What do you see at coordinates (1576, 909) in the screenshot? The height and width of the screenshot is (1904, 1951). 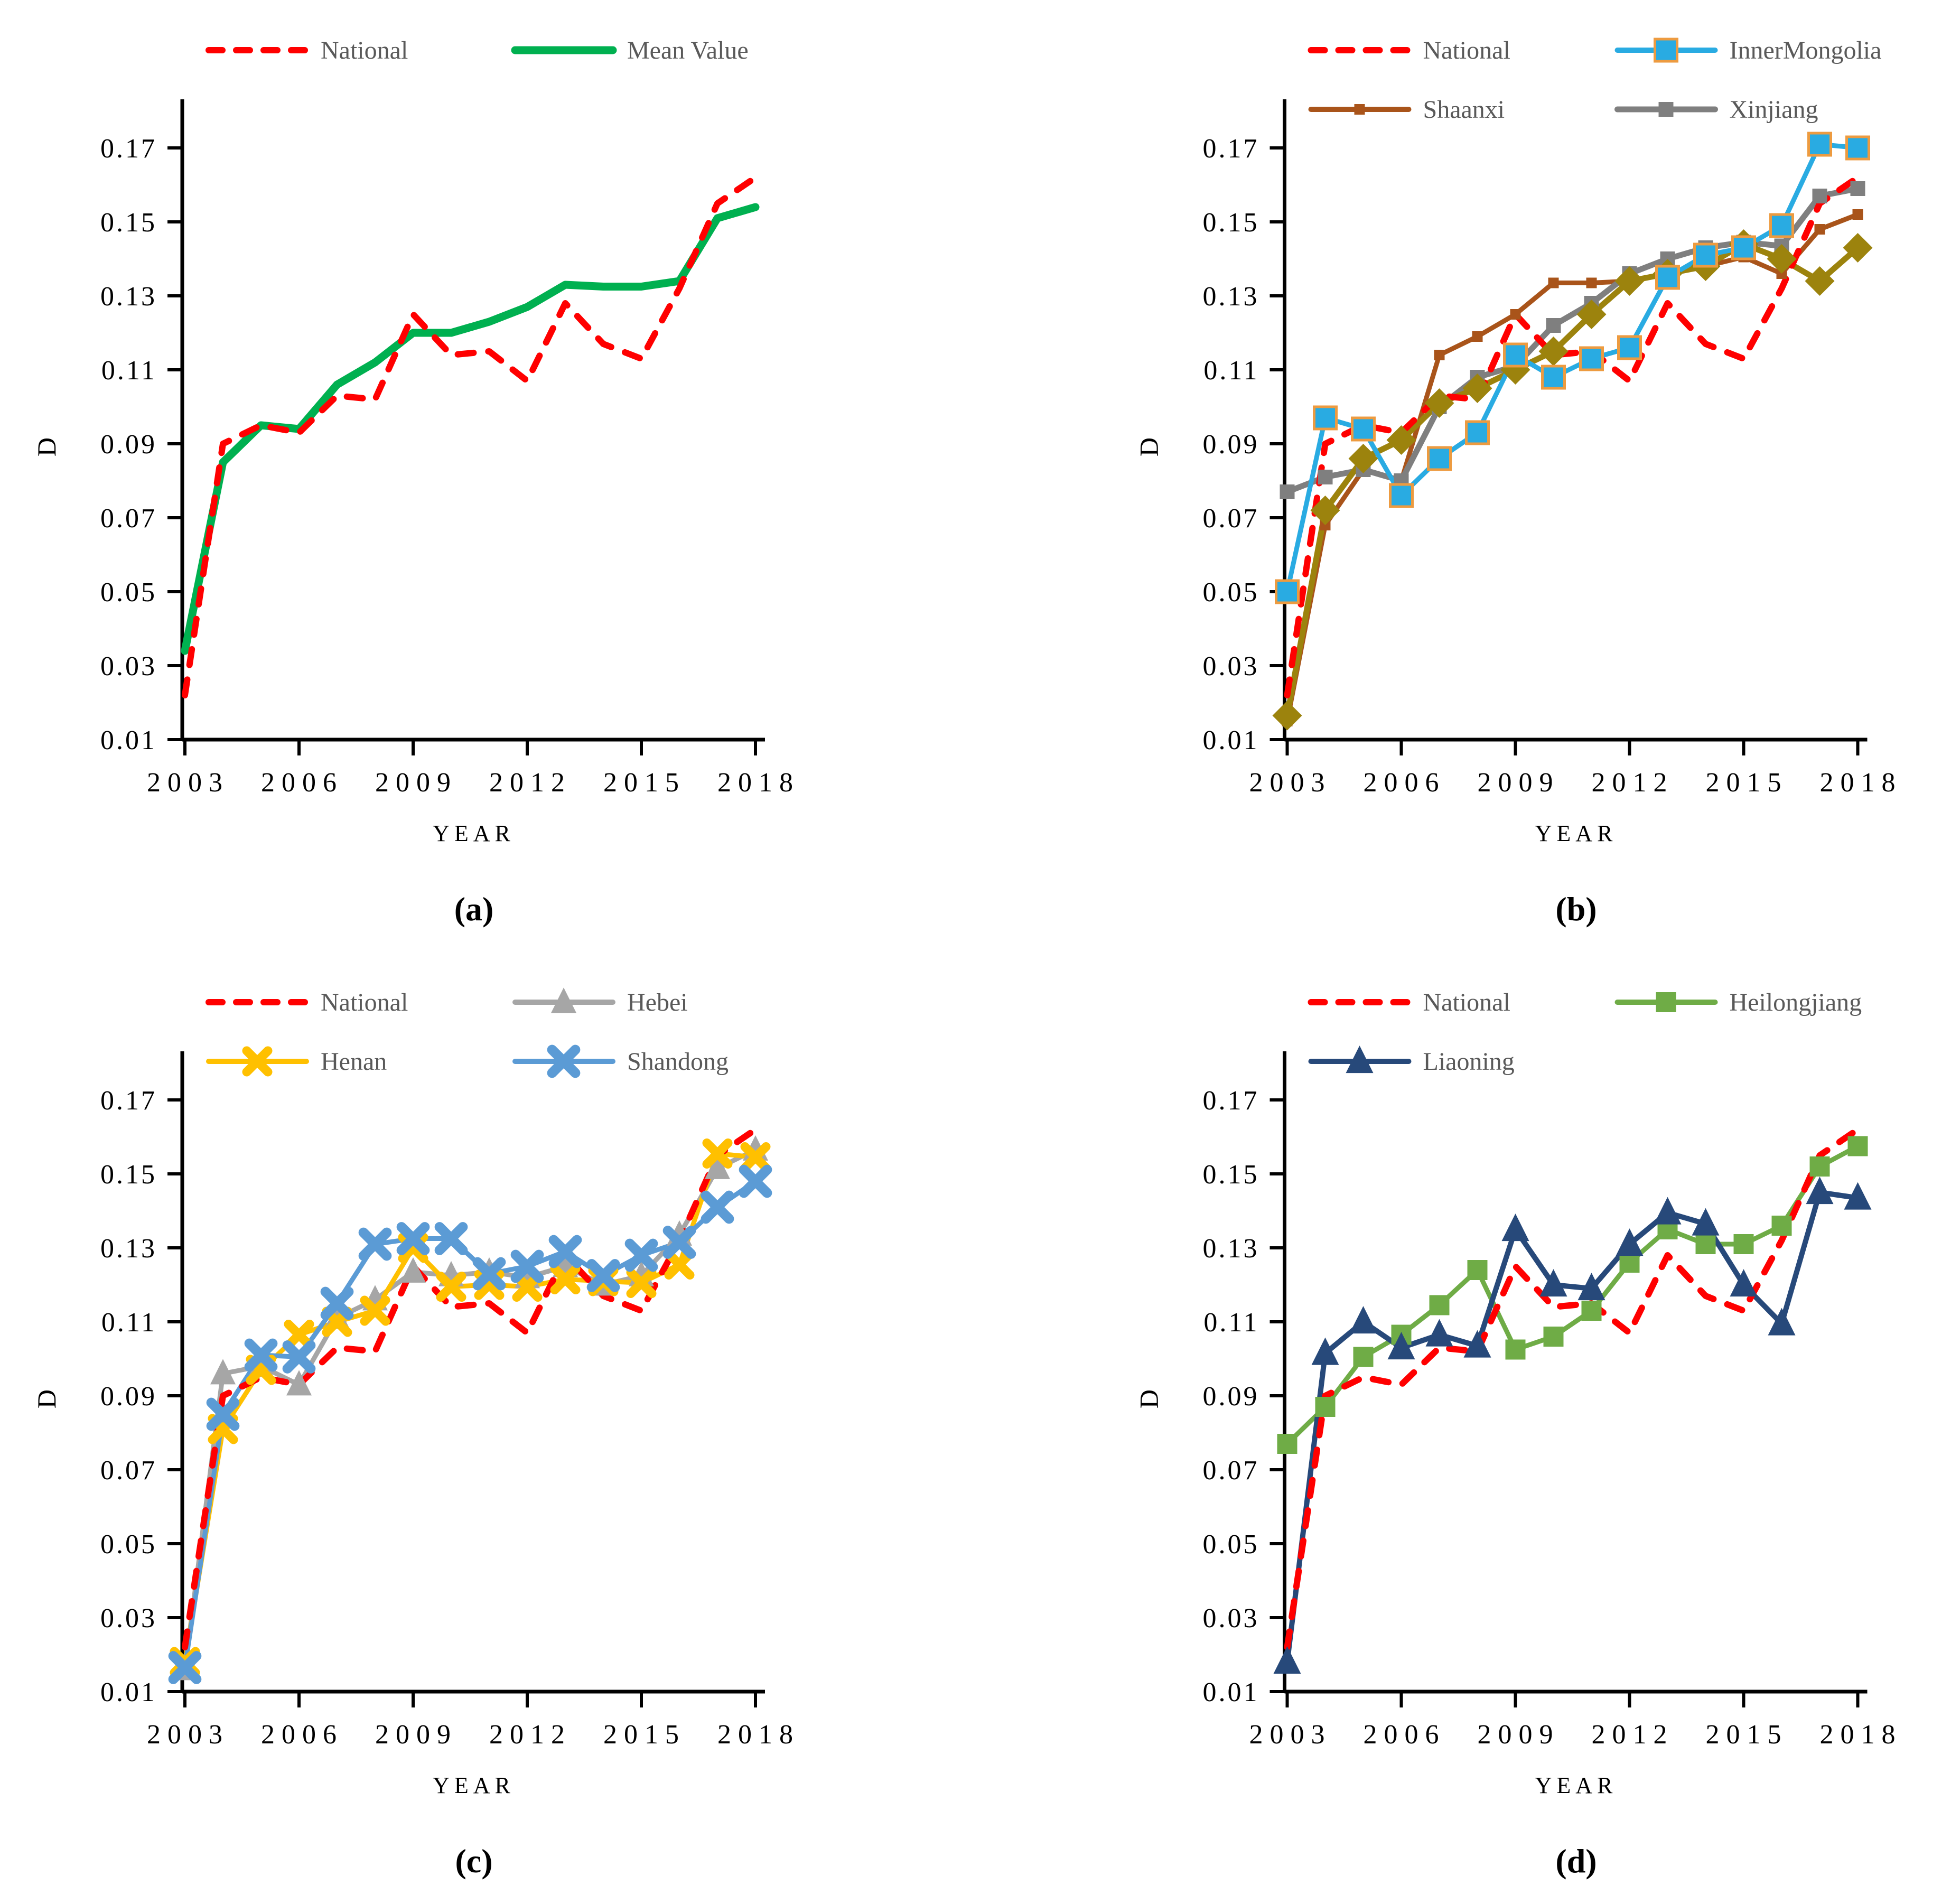 I see `panel-caption: (b)` at bounding box center [1576, 909].